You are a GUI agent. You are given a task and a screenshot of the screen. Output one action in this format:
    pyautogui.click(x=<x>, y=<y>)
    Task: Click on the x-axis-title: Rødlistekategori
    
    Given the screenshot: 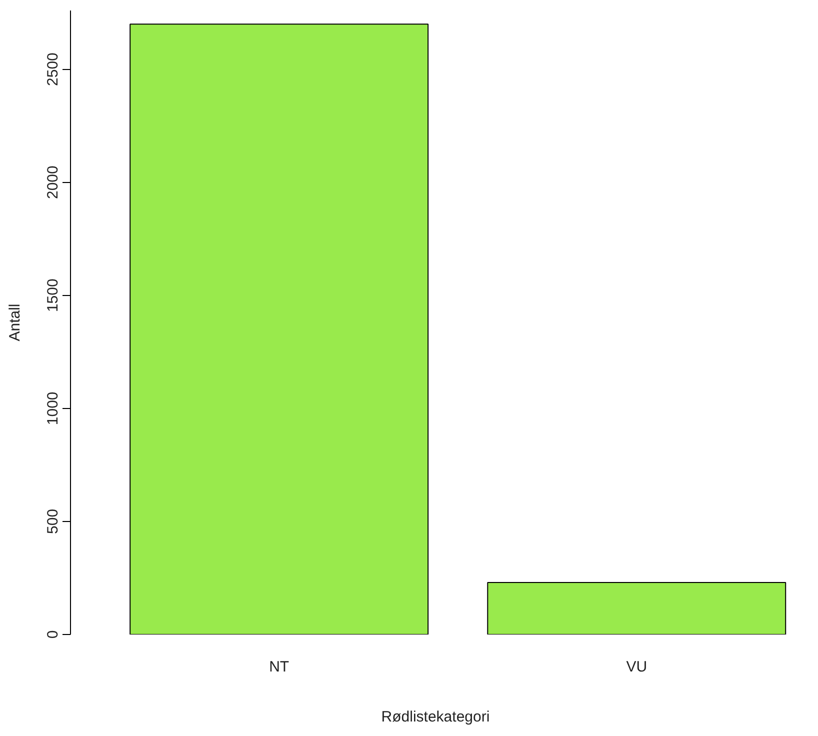 What is the action you would take?
    pyautogui.click(x=435, y=717)
    